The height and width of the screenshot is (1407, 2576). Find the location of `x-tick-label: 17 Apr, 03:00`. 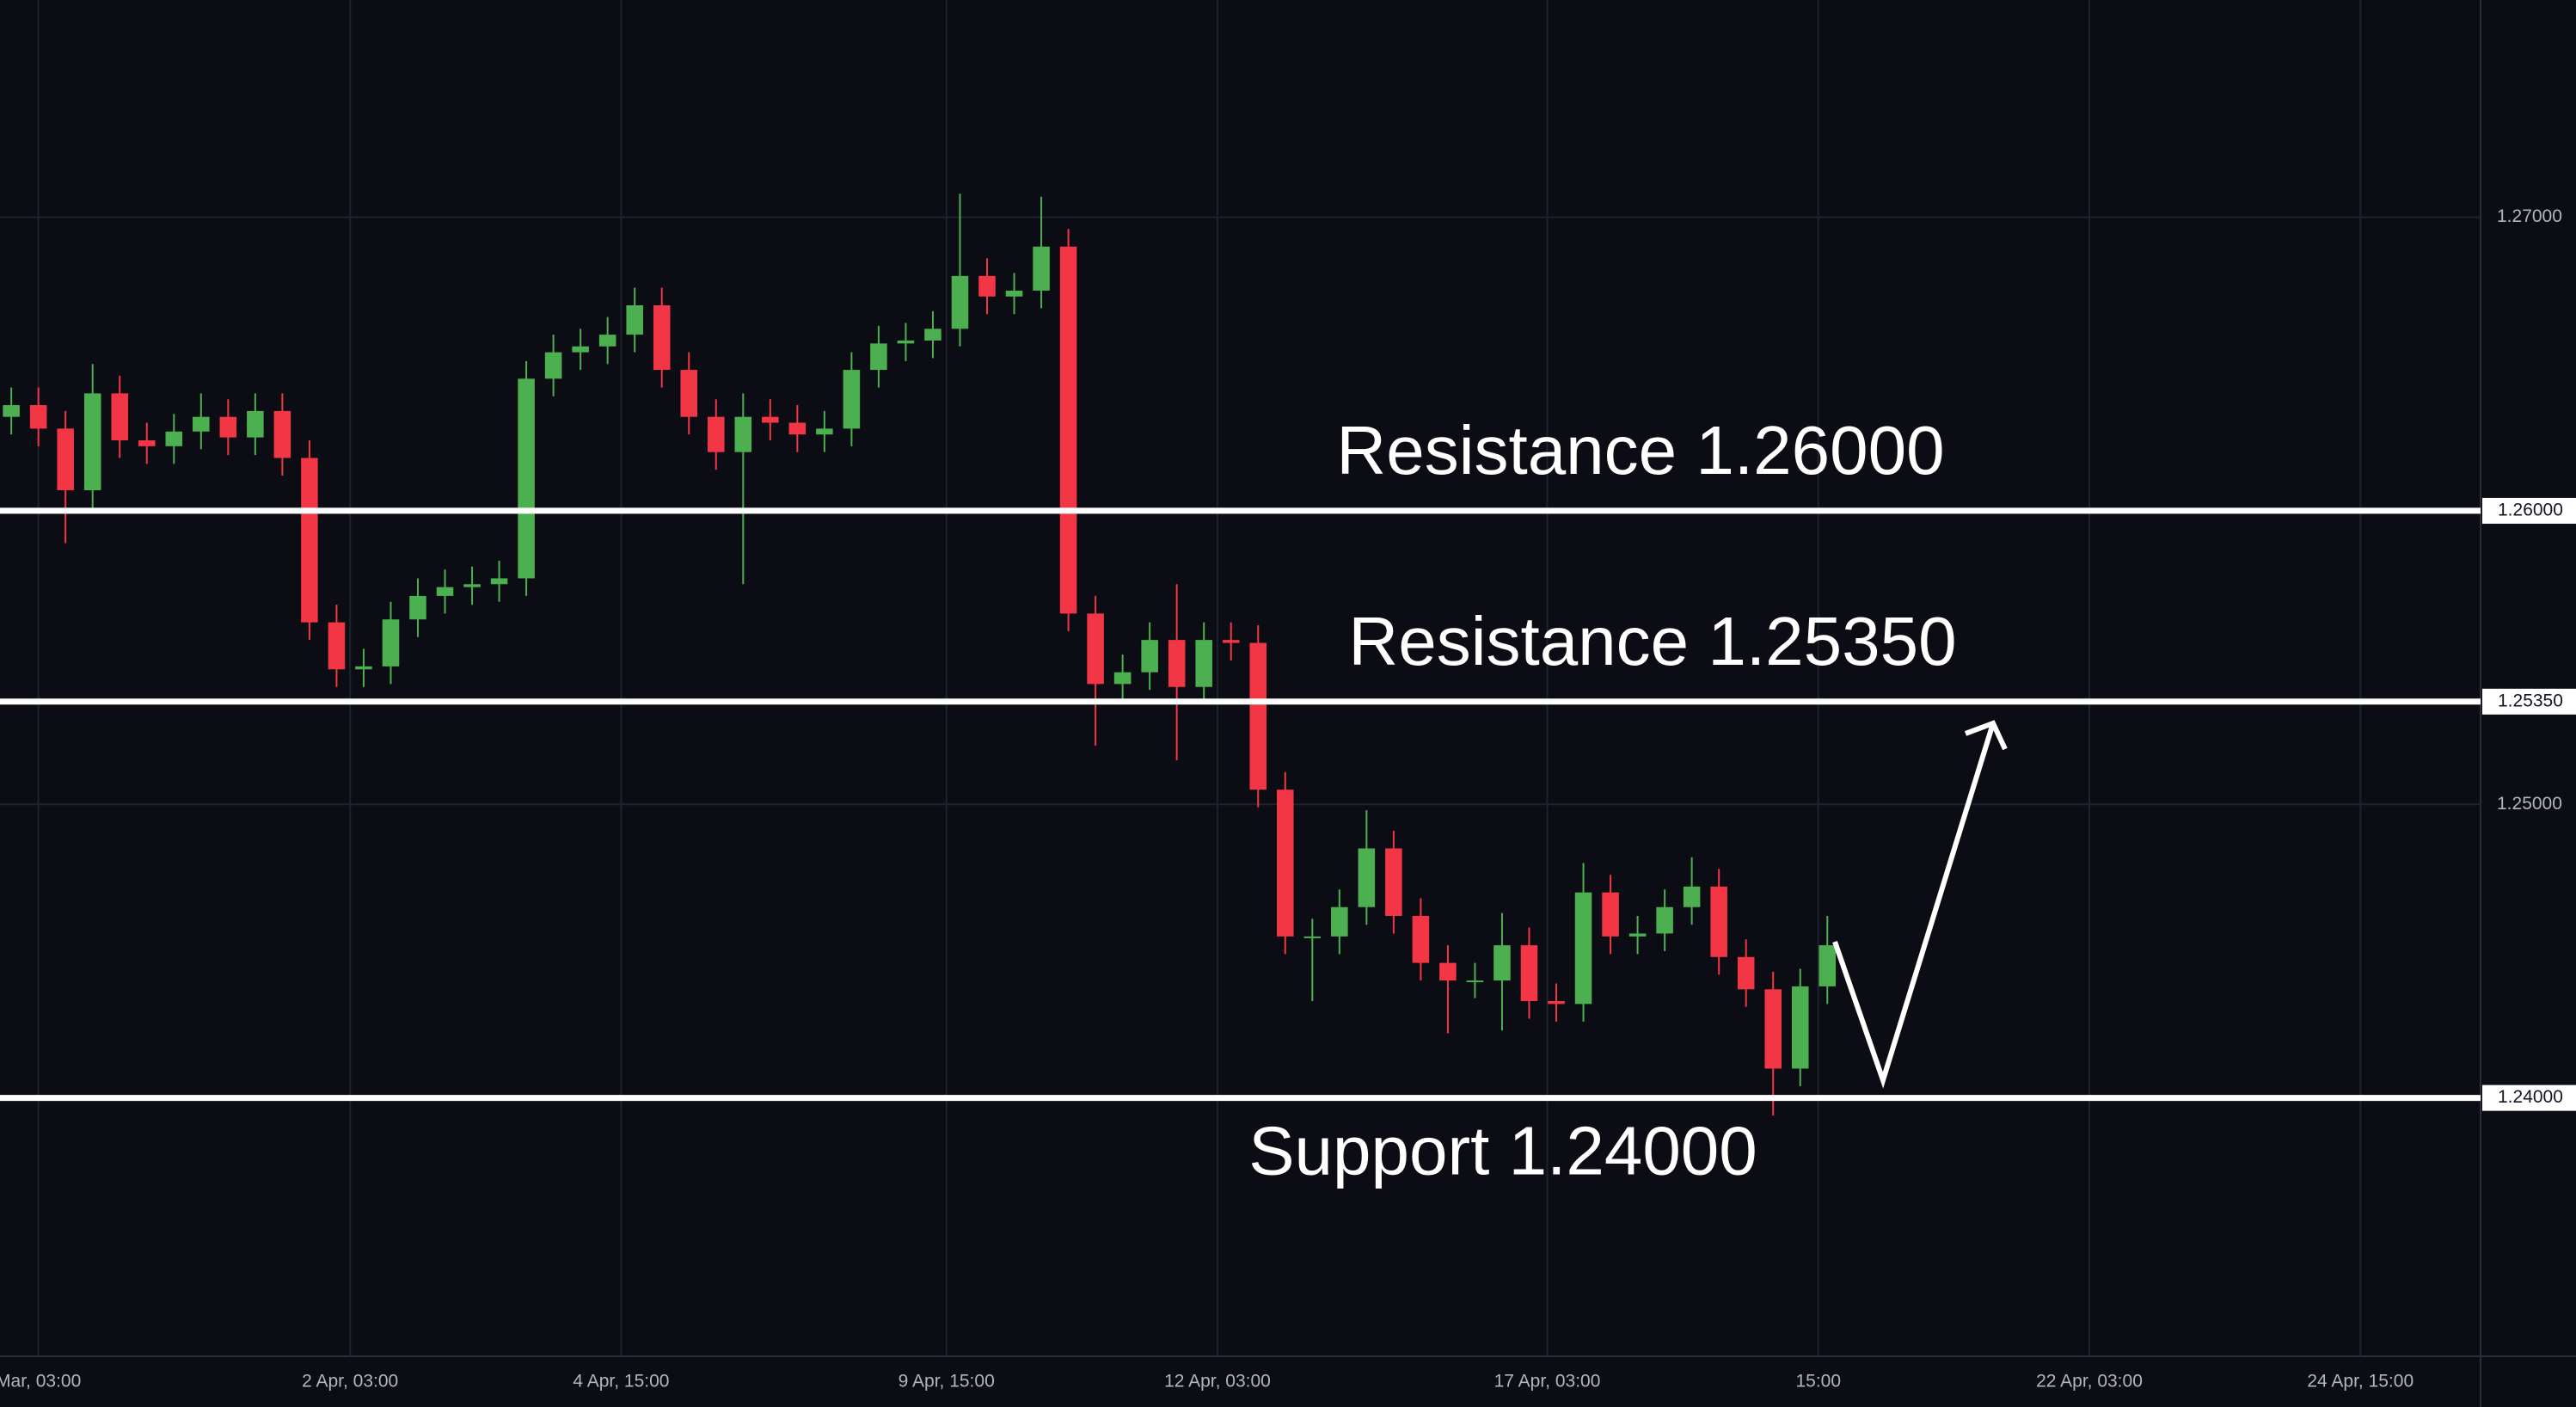

x-tick-label: 17 Apr, 03:00 is located at coordinates (1547, 1382).